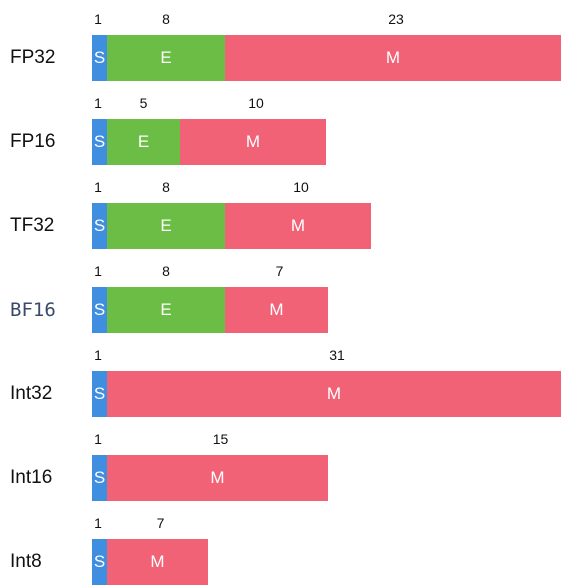  I want to click on bit-count-mantissa-int16: 15, so click(220, 439).